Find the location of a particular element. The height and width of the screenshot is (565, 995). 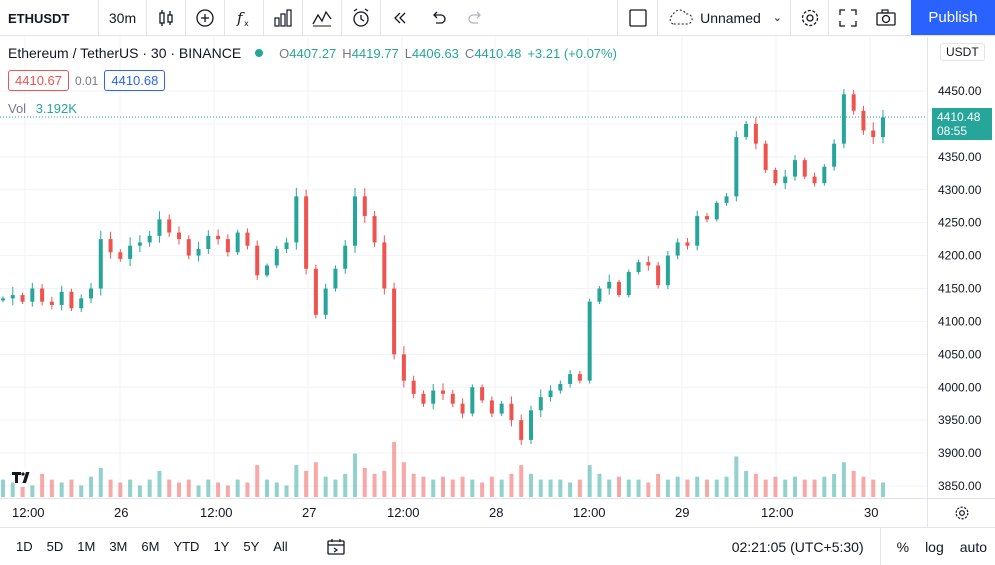

range-1d: 1D is located at coordinates (24, 546).